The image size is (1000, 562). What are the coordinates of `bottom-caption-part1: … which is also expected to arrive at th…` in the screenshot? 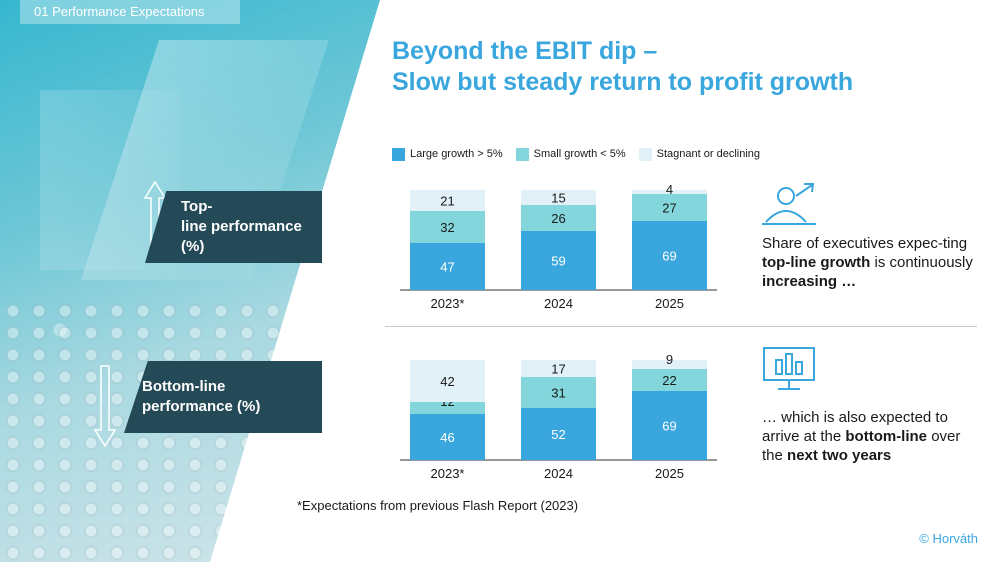 It's located at (855, 427).